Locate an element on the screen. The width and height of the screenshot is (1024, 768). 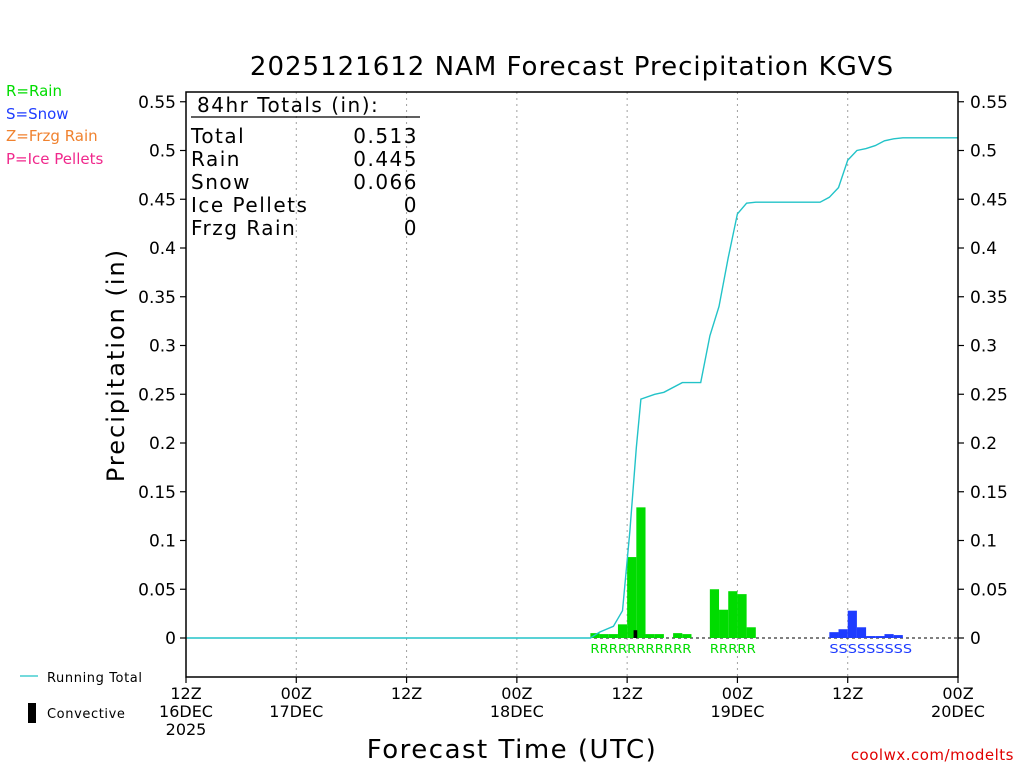
y-axis-right: 0 0.05 0.1 0.15 0.2 0.25 0.3 0.35 0.4 0.45 0.5 0.55 is located at coordinates (983, 371).